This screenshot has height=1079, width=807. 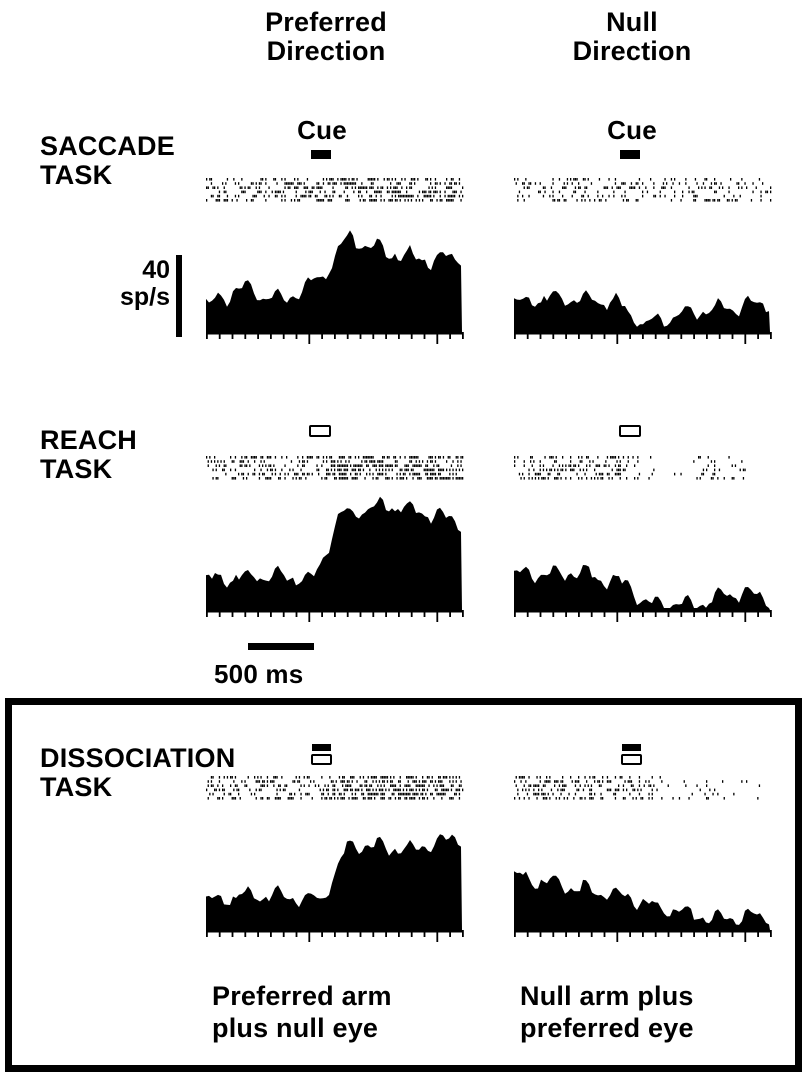 What do you see at coordinates (326, 36) in the screenshot?
I see `header-preferred-direction: Preferred Direction` at bounding box center [326, 36].